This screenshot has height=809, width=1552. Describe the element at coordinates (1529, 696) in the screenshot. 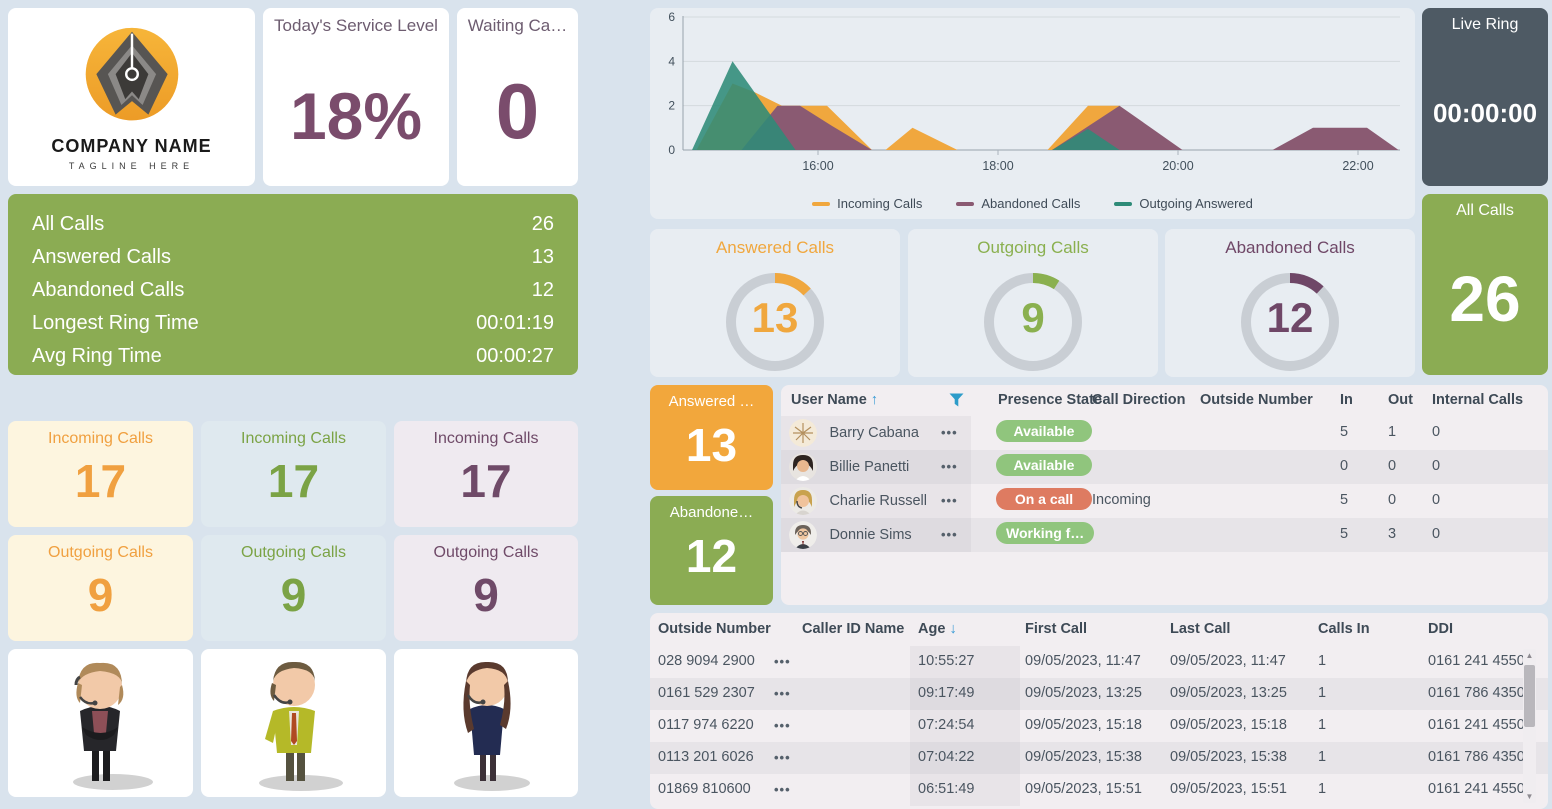

I see `scrollbar-thumb` at that location.